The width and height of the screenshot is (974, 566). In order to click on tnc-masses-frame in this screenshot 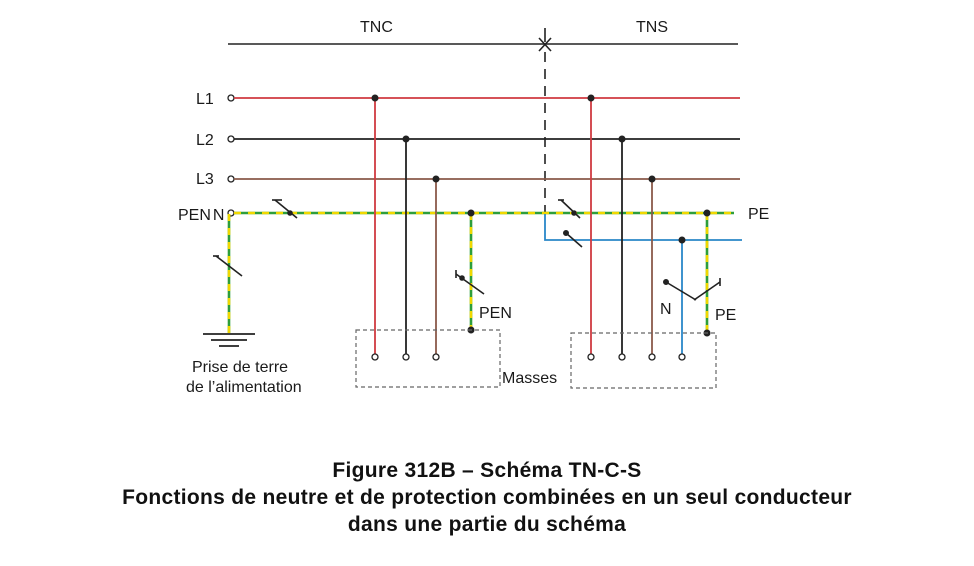, I will do `click(428, 358)`.